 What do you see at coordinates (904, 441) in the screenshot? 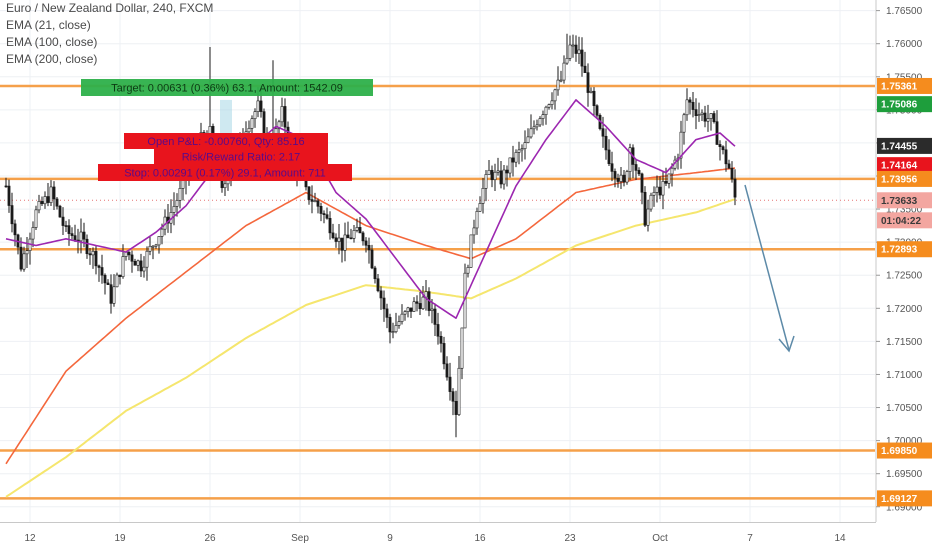
I see `price-tick-label: 1.70000` at bounding box center [904, 441].